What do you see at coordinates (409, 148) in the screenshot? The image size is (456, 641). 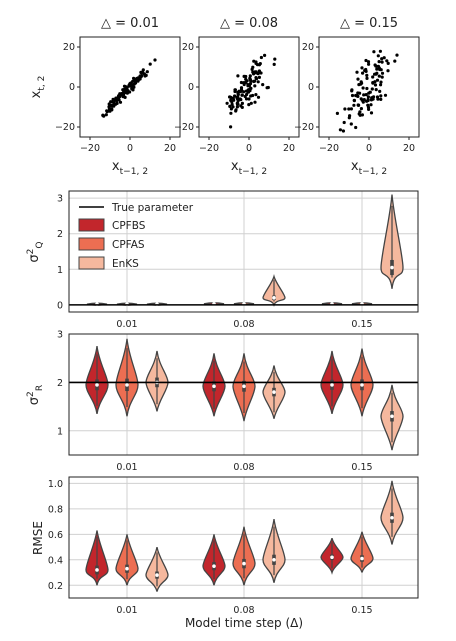 I see `x-tick-label: 20` at bounding box center [409, 148].